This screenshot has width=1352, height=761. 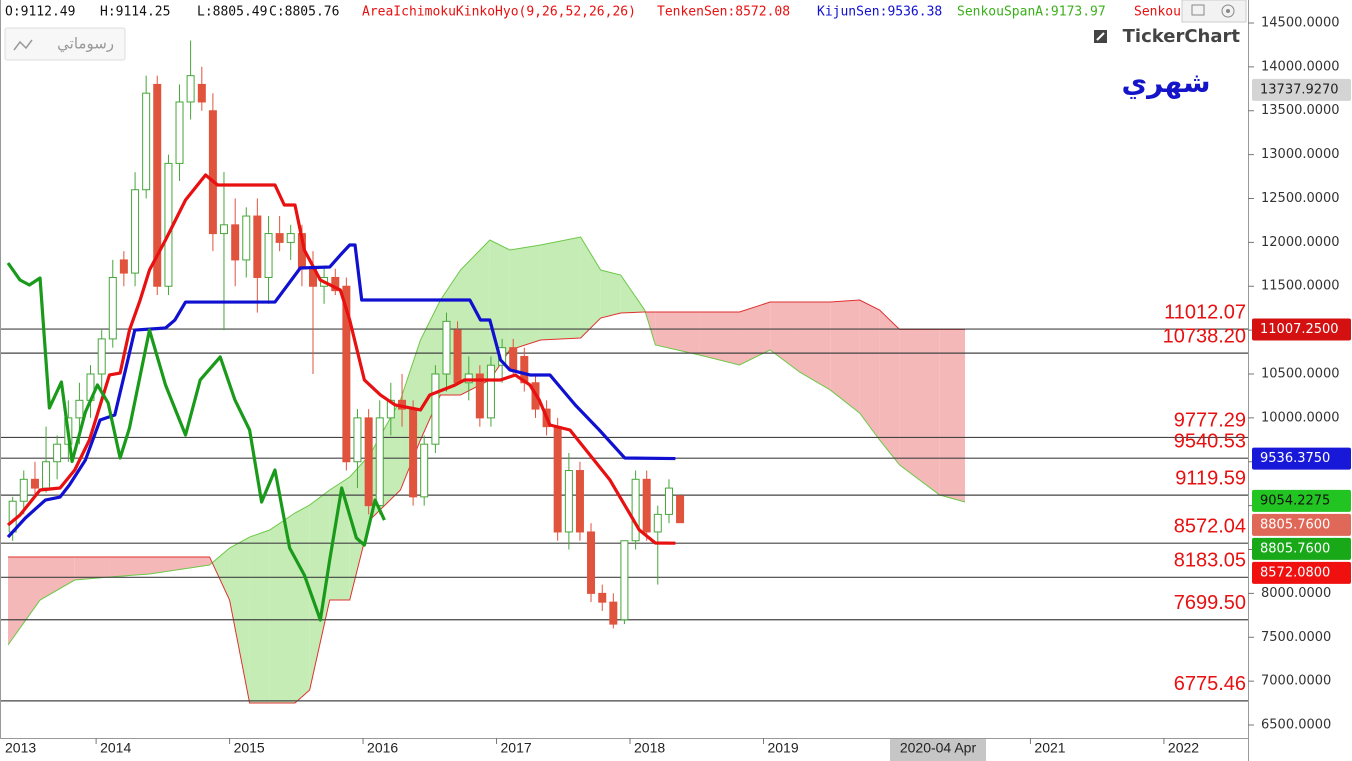 I want to click on price-badge-label: 11007.2500, so click(x=1299, y=329).